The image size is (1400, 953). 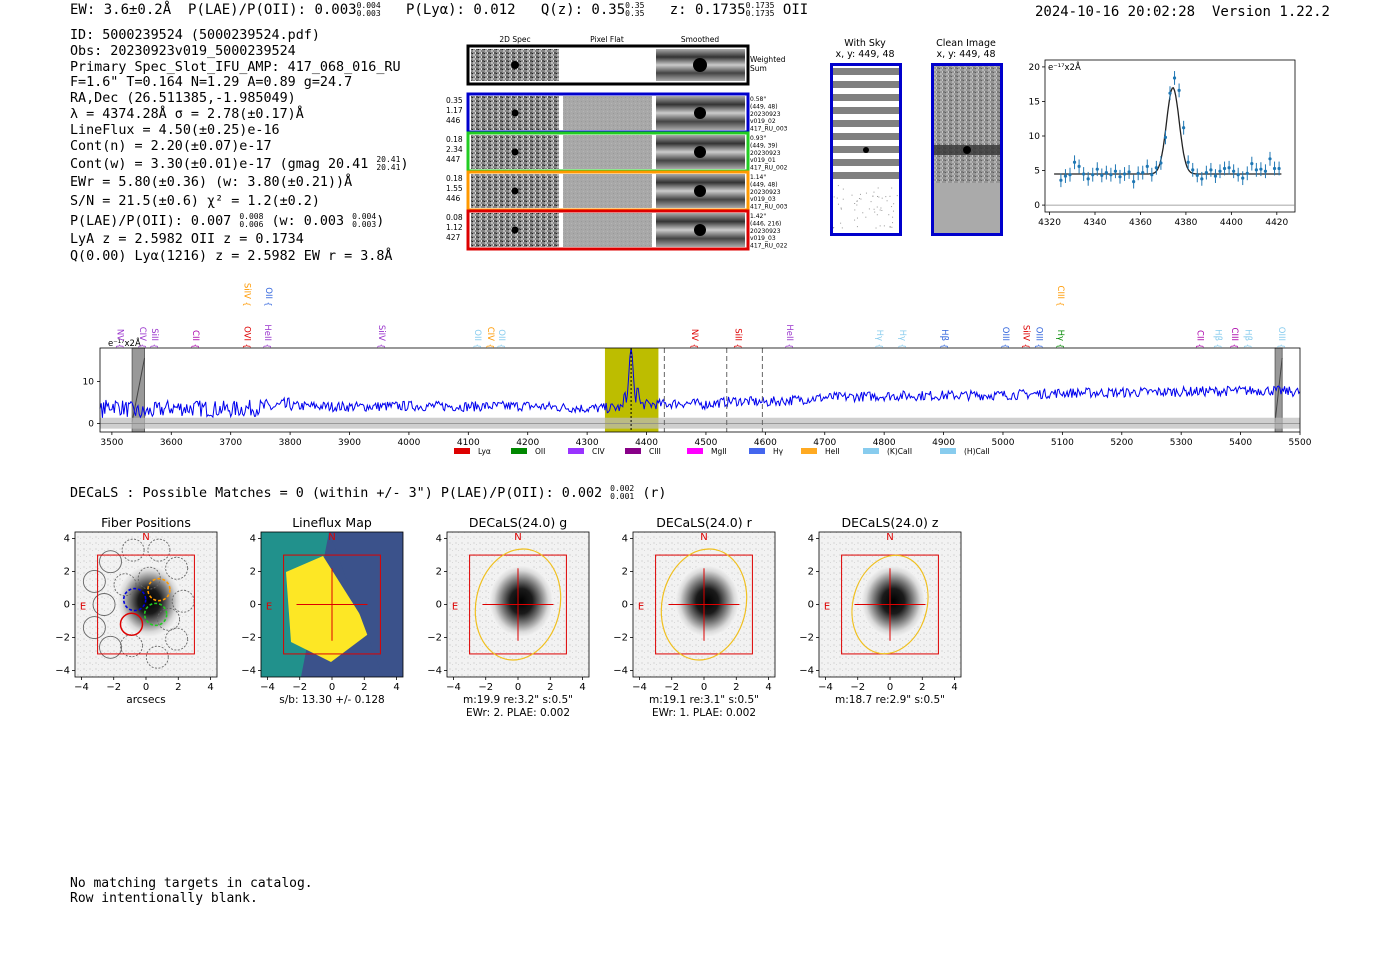 What do you see at coordinates (598, 451) in the screenshot?
I see `legend-label: CIV` at bounding box center [598, 451].